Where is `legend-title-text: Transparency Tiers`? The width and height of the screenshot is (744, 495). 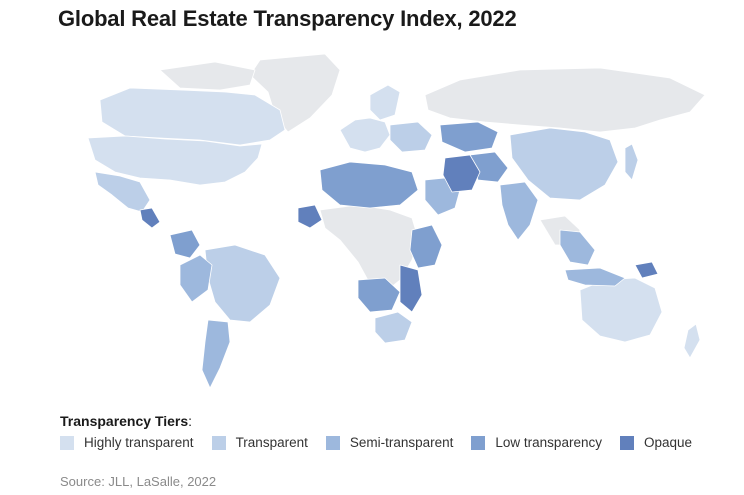 legend-title-text: Transparency Tiers is located at coordinates (124, 421).